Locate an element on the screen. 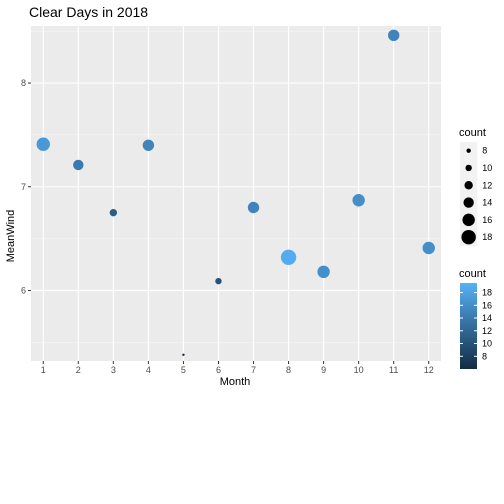 The height and width of the screenshot is (504, 504). x-tick-label: 12 is located at coordinates (429, 370).